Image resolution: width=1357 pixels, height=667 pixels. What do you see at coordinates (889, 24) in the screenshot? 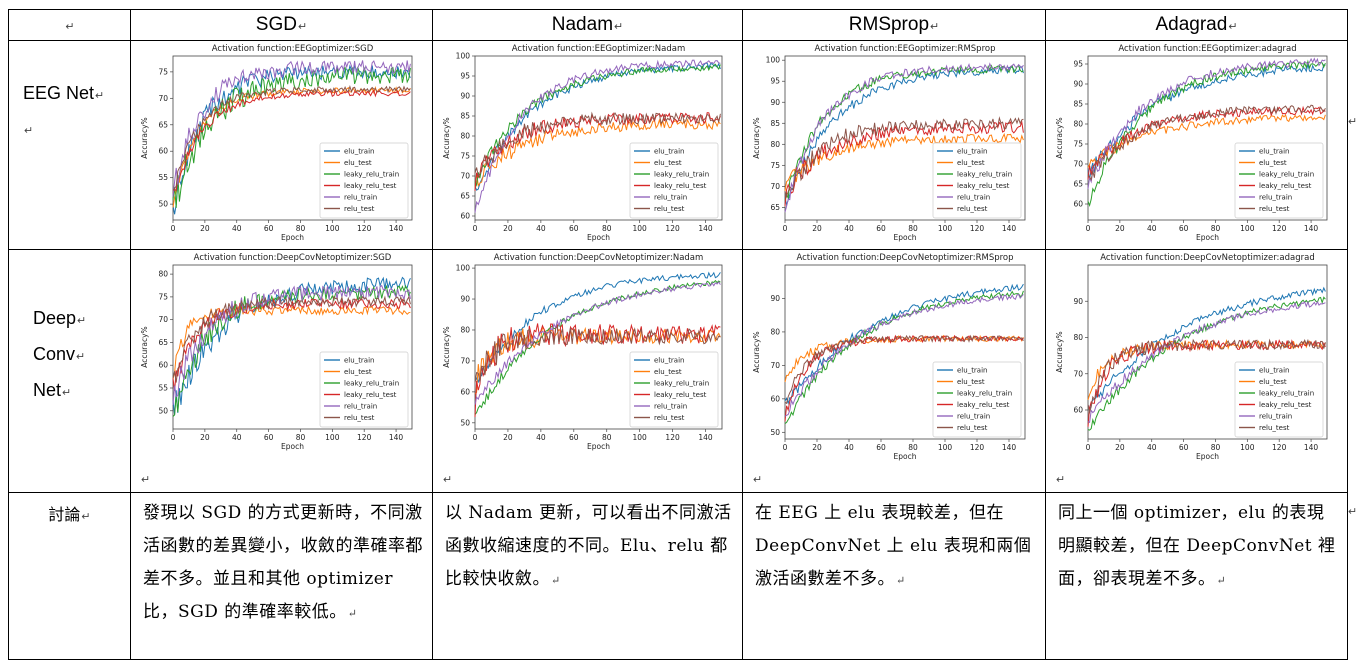
I see `header-label: RMSprop` at bounding box center [889, 24].